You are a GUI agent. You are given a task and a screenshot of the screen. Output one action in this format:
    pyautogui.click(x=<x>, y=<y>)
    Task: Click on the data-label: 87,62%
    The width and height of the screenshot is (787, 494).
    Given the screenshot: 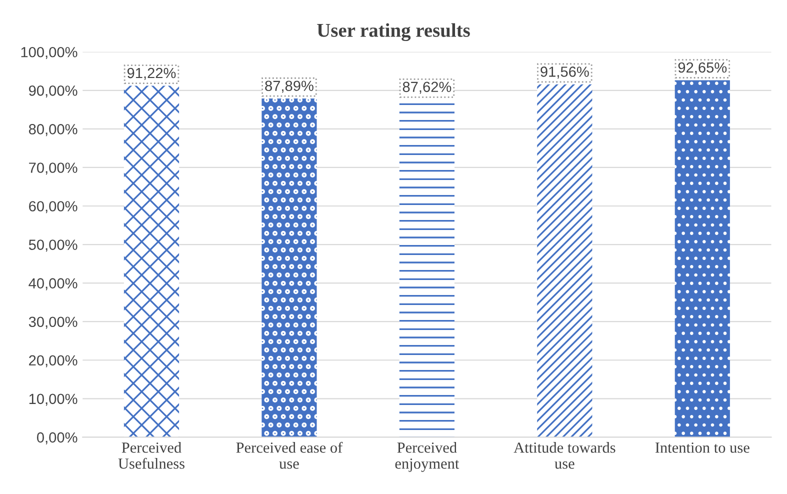 What is the action you would take?
    pyautogui.click(x=427, y=88)
    